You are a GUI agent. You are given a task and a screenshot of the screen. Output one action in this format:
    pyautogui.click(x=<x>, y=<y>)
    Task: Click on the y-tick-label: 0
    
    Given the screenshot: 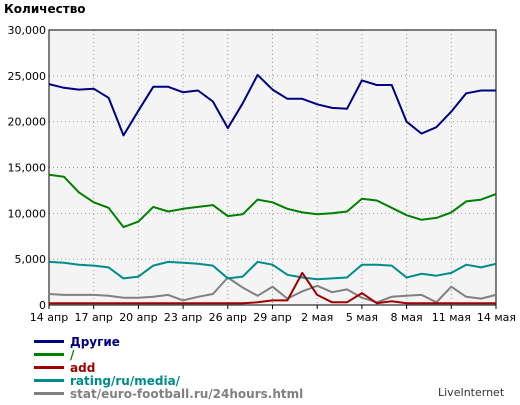 What is the action you would take?
    pyautogui.click(x=42, y=305)
    